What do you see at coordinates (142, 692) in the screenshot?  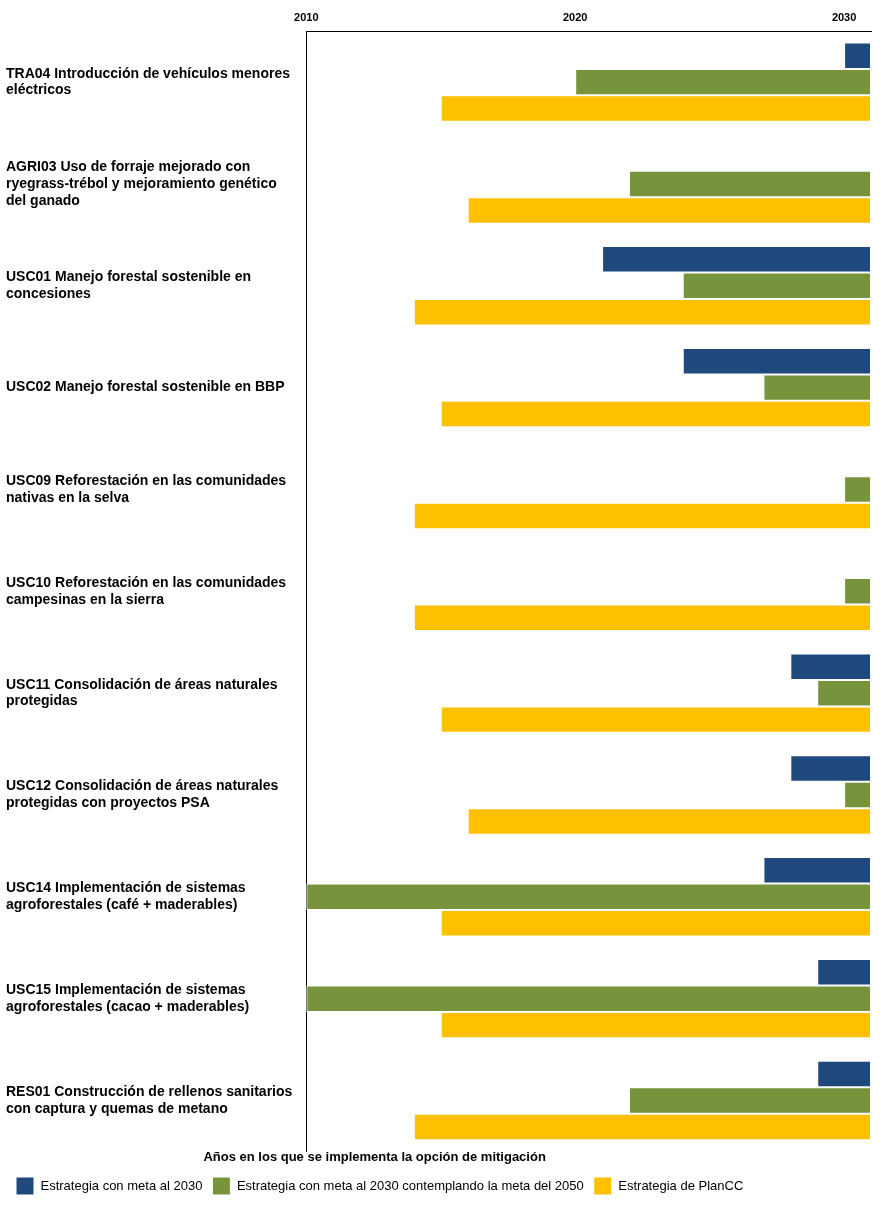 I see `y-tick-label: USC11 Consolidación de áreas naturales protegidas` at bounding box center [142, 692].